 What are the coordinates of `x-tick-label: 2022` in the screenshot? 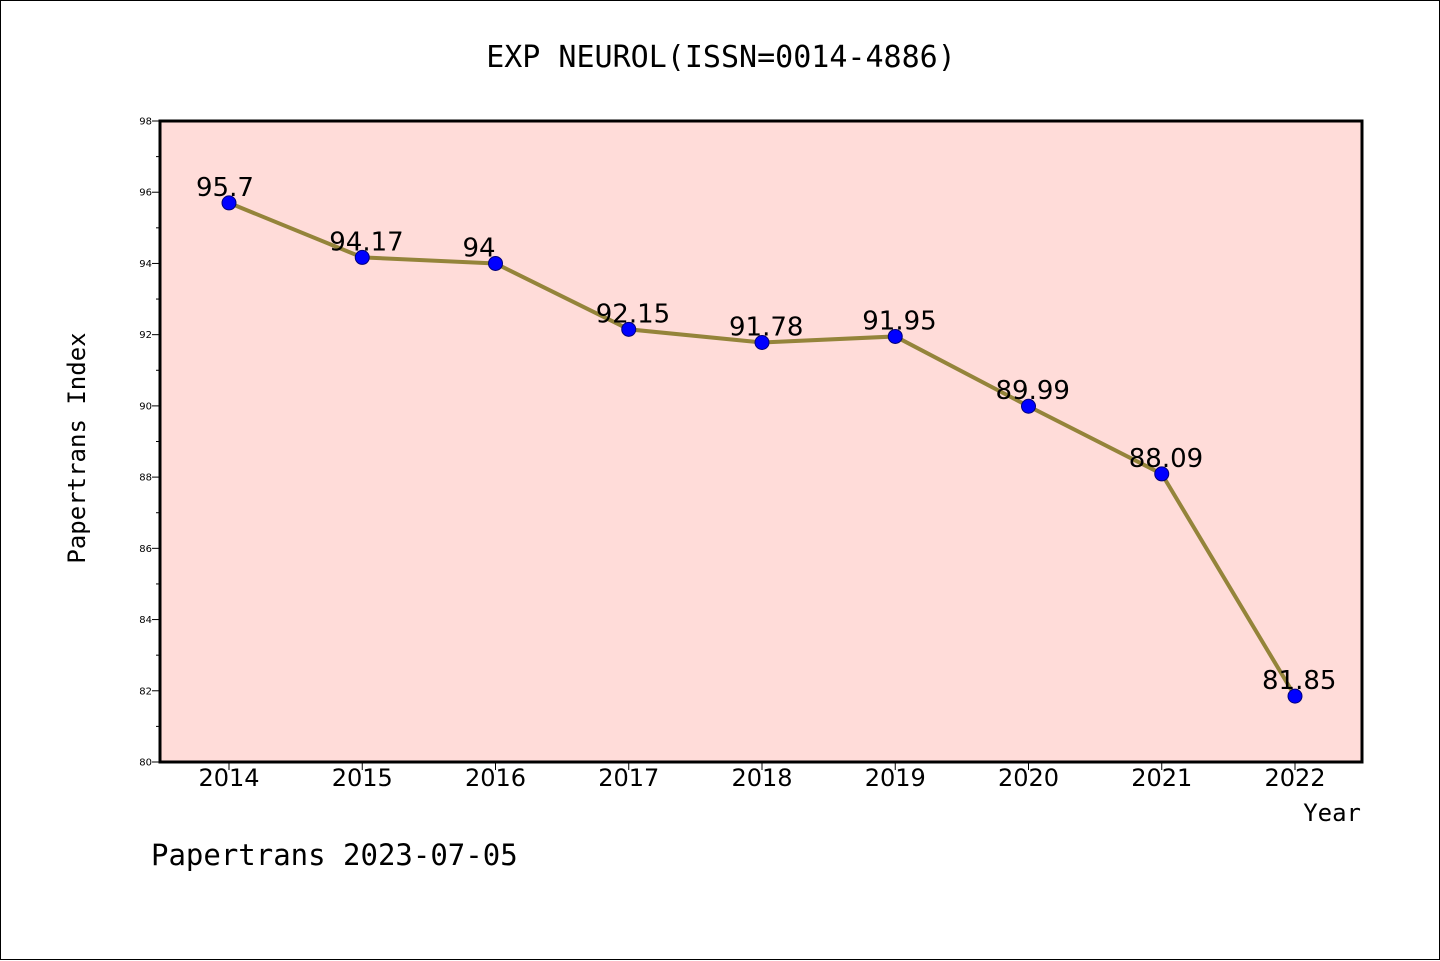 It's located at (1294, 778).